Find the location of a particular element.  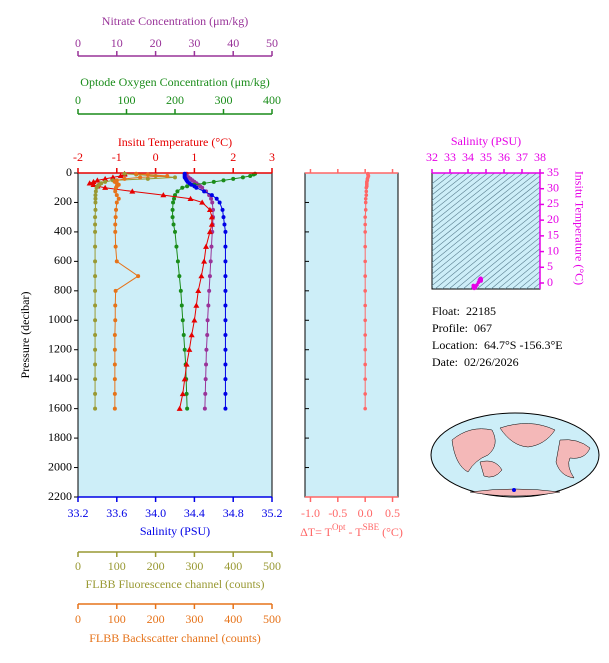

y-tick-label: 5 is located at coordinates (550, 266).